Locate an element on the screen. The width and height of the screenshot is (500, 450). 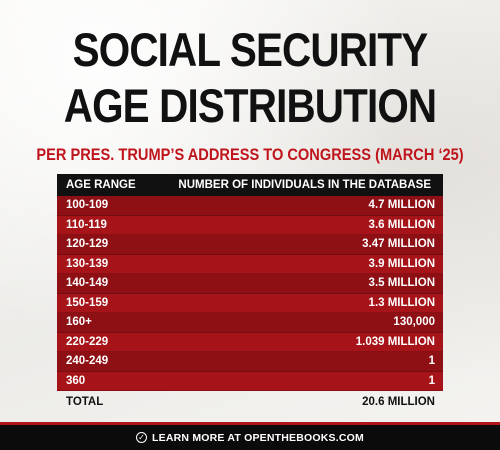
table-row: 160+ 130,000 is located at coordinates (250, 323).